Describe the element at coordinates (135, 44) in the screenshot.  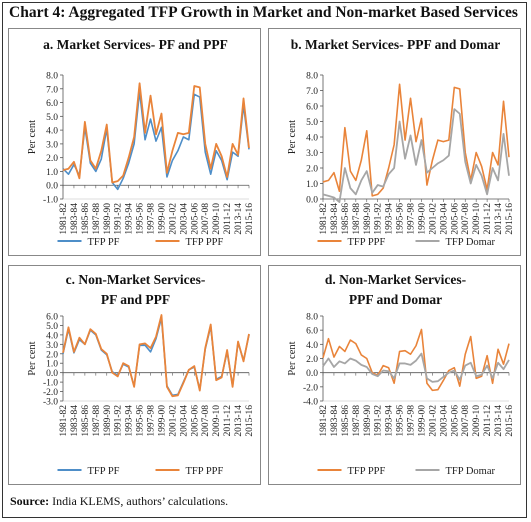
I see `chart-title: a. Market Services- PF and PPF` at that location.